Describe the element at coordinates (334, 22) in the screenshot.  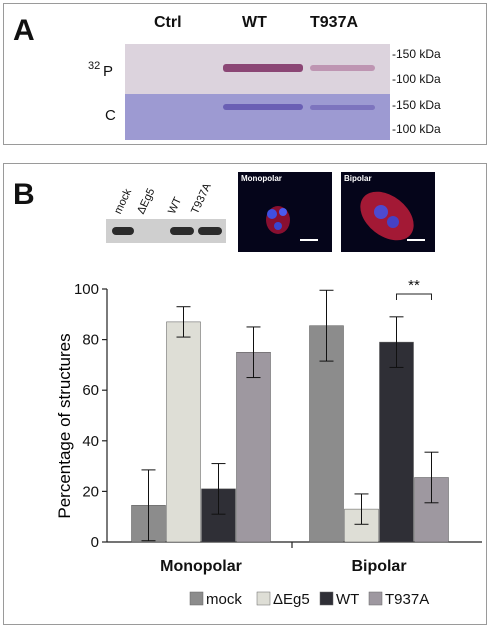
I see `lane-label-t937a: T937A` at that location.